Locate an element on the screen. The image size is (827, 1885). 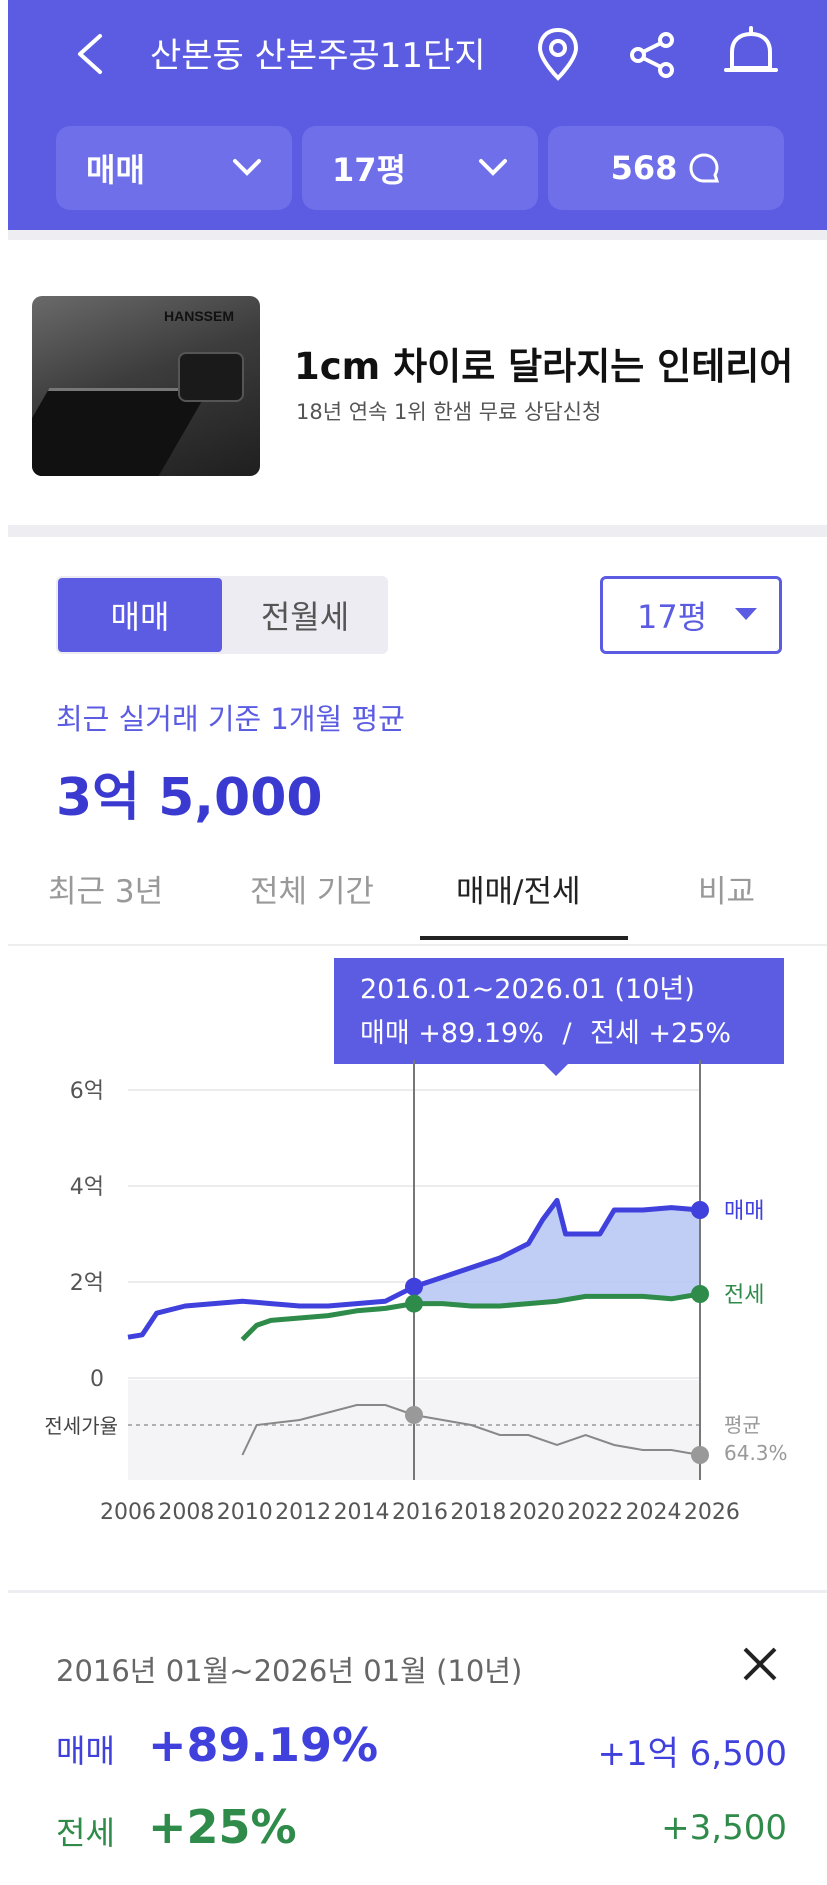
comment-count: 568 is located at coordinates (644, 168).